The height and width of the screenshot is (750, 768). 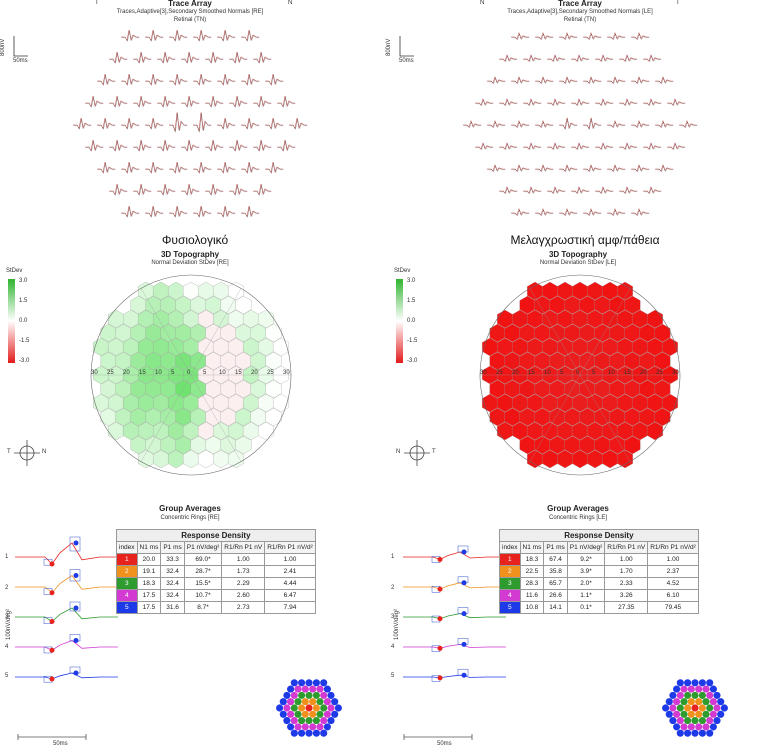 What do you see at coordinates (586, 595) in the screenshot?
I see `table-cell: 1.1*` at bounding box center [586, 595].